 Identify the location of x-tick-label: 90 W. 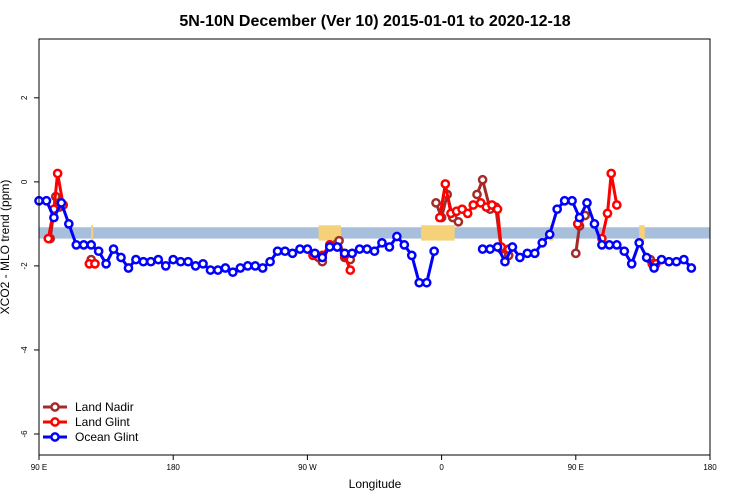
(307, 467).